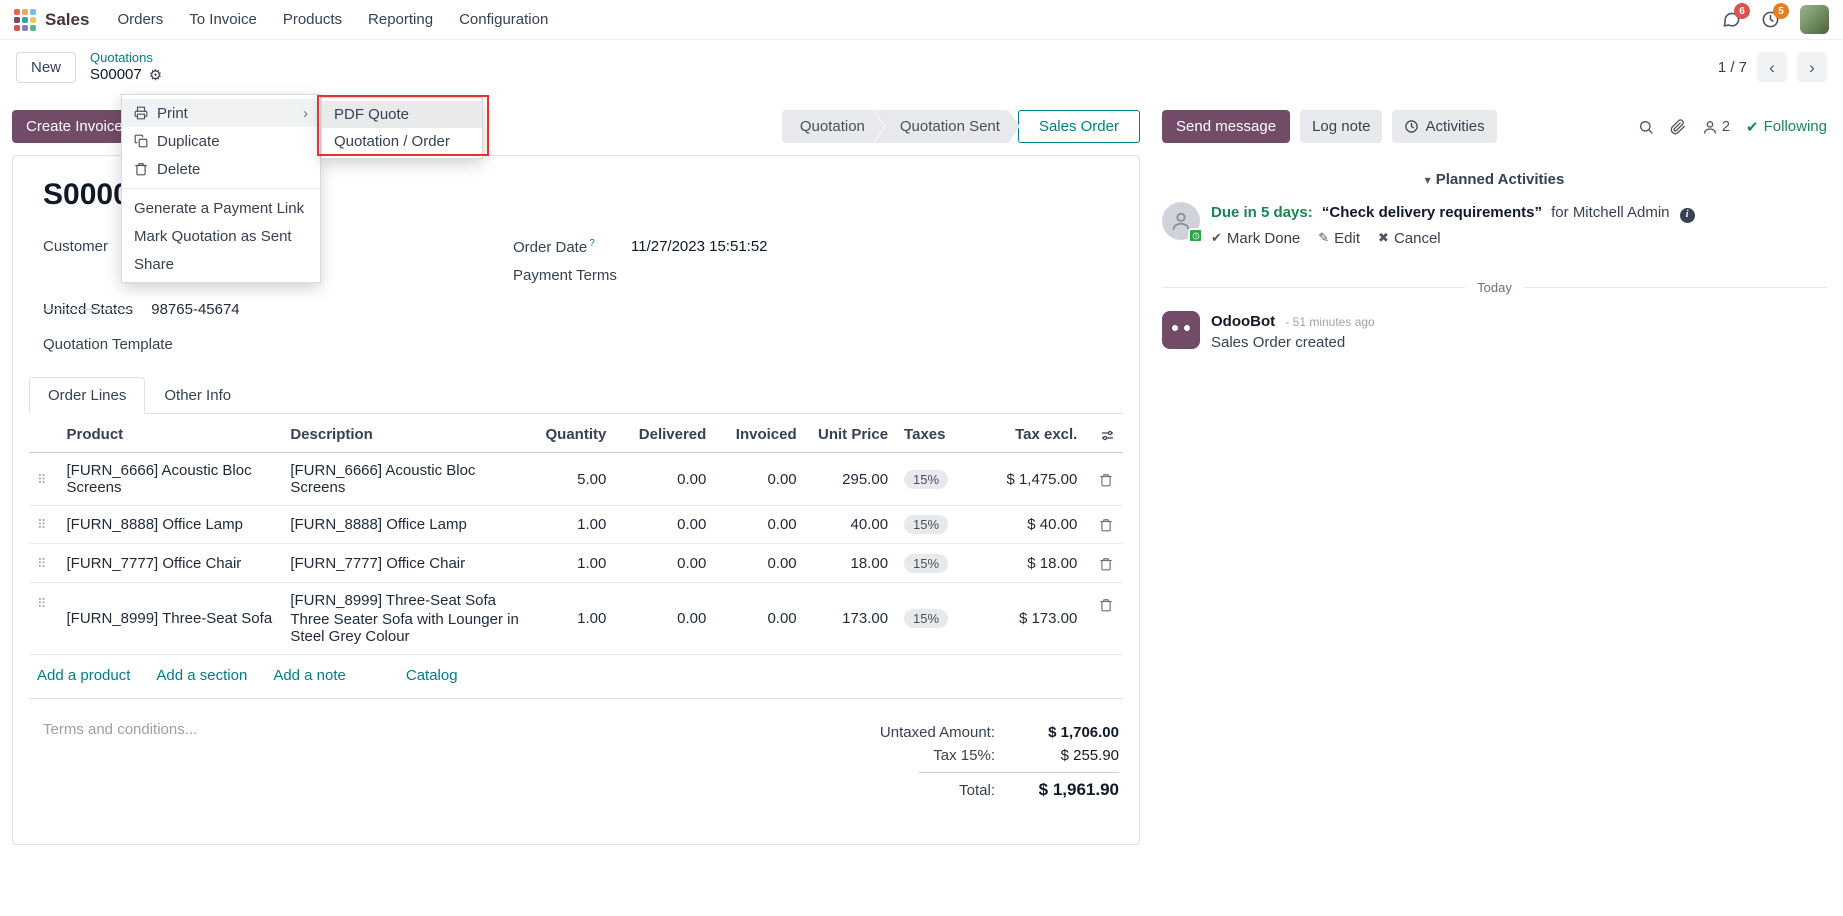  What do you see at coordinates (140, 19) in the screenshot?
I see `menu-orders: Orders` at bounding box center [140, 19].